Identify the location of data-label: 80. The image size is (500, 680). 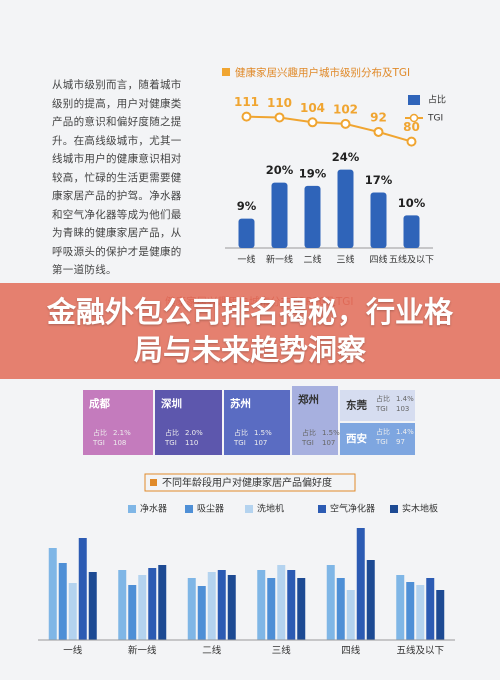
(411, 127).